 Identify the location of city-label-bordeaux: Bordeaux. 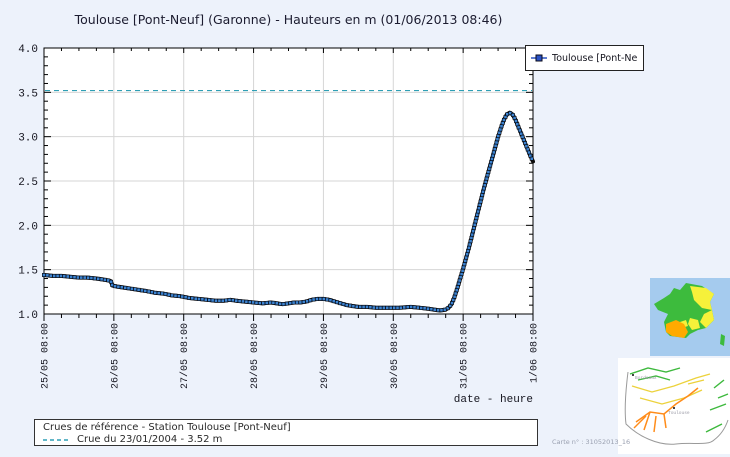
(646, 378).